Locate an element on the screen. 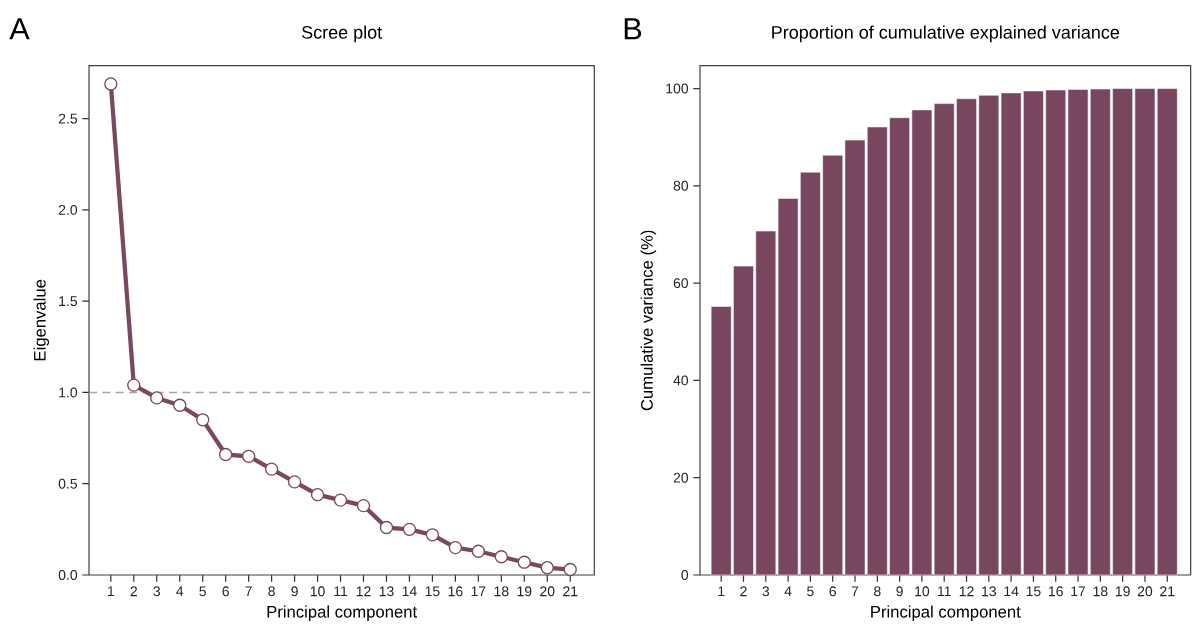 Image resolution: width=1193 pixels, height=632 pixels. y-tick-label: 0.5 is located at coordinates (68, 483).